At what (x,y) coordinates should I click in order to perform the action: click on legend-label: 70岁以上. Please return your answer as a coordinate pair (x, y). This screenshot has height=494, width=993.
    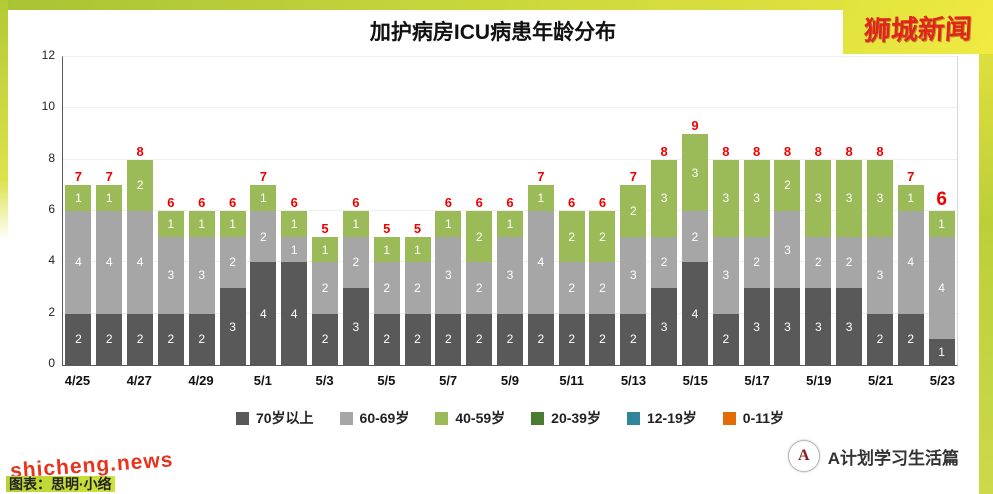
    Looking at the image, I should click on (284, 418).